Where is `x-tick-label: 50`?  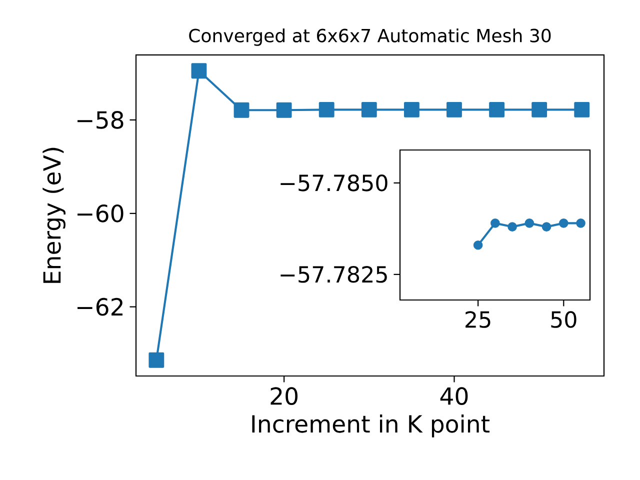 x-tick-label: 50 is located at coordinates (563, 319).